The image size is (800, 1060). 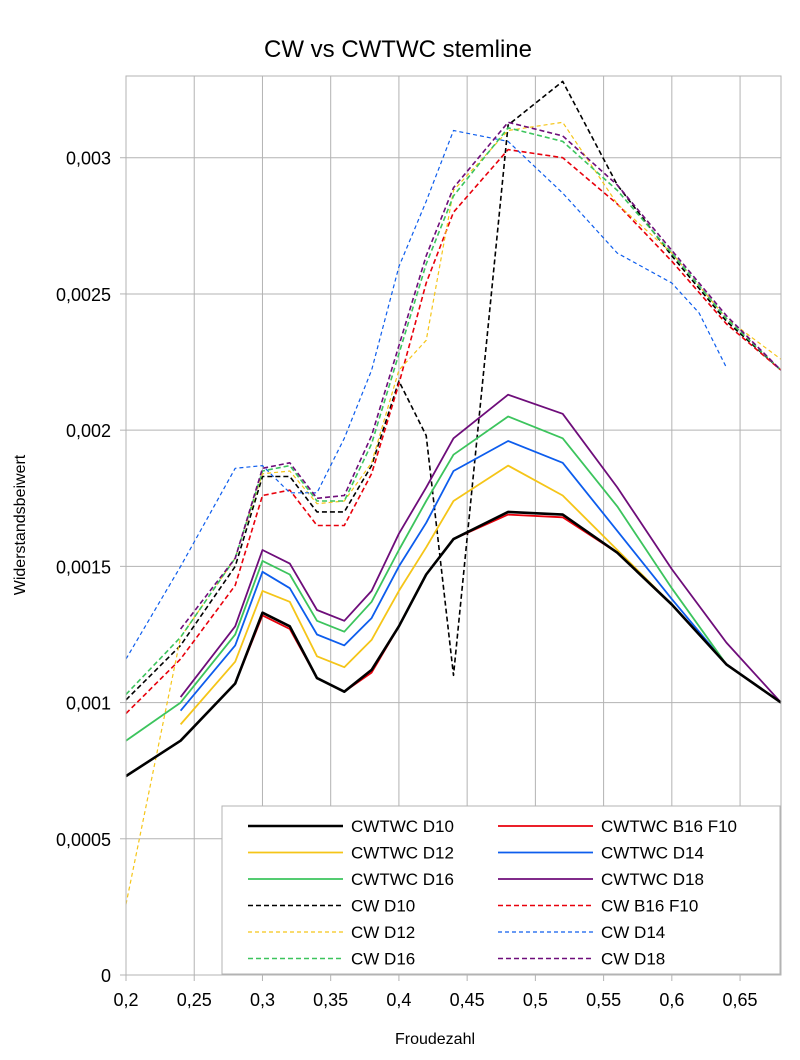 I want to click on legend-label-cwtwc-b16-f10: CWTWC B16 F10, so click(x=669, y=826).